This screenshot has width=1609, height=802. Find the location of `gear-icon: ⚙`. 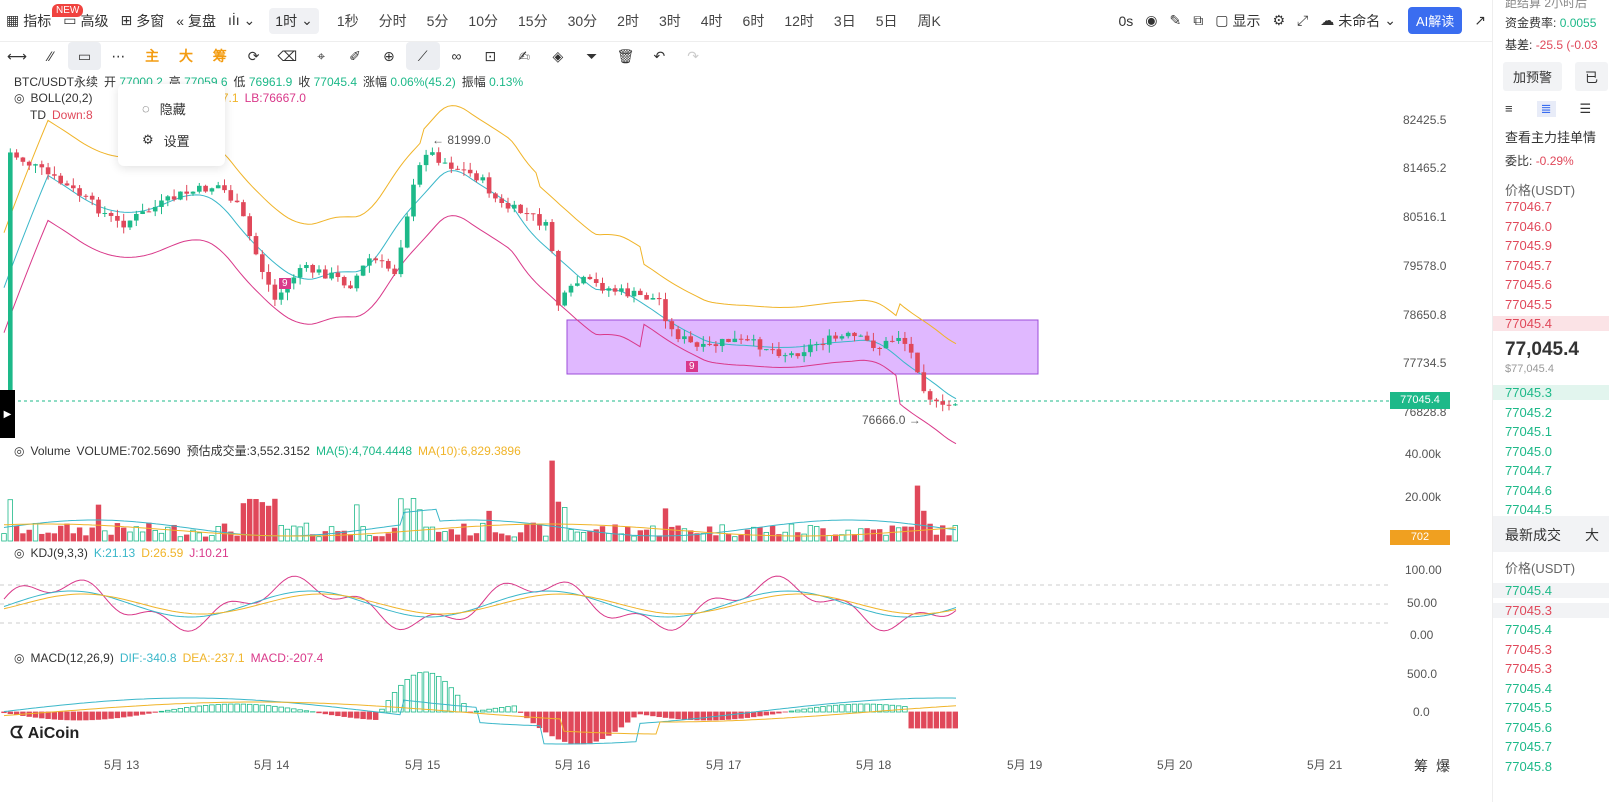

gear-icon: ⚙ is located at coordinates (1279, 20).